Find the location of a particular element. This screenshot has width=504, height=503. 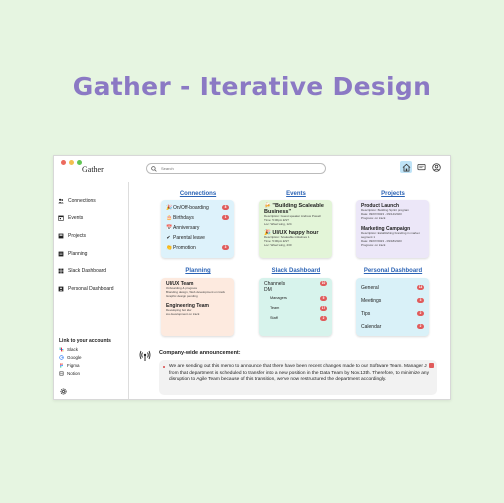

user-icon is located at coordinates (436, 167).